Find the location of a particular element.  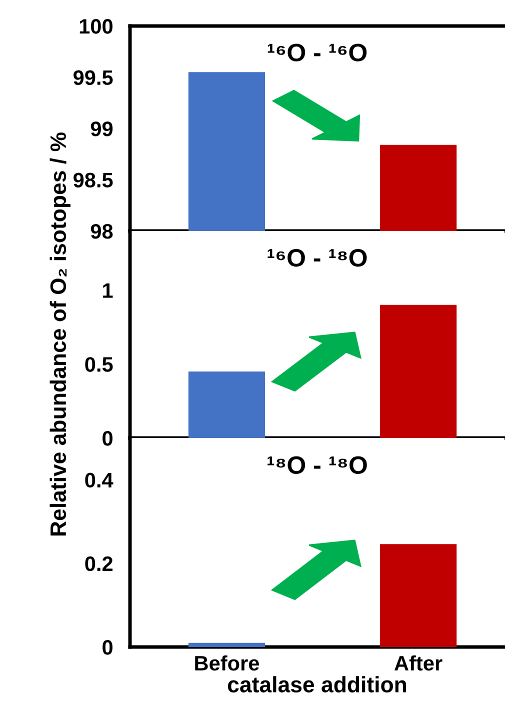

y-tick-label: 98.5 is located at coordinates (93, 180).